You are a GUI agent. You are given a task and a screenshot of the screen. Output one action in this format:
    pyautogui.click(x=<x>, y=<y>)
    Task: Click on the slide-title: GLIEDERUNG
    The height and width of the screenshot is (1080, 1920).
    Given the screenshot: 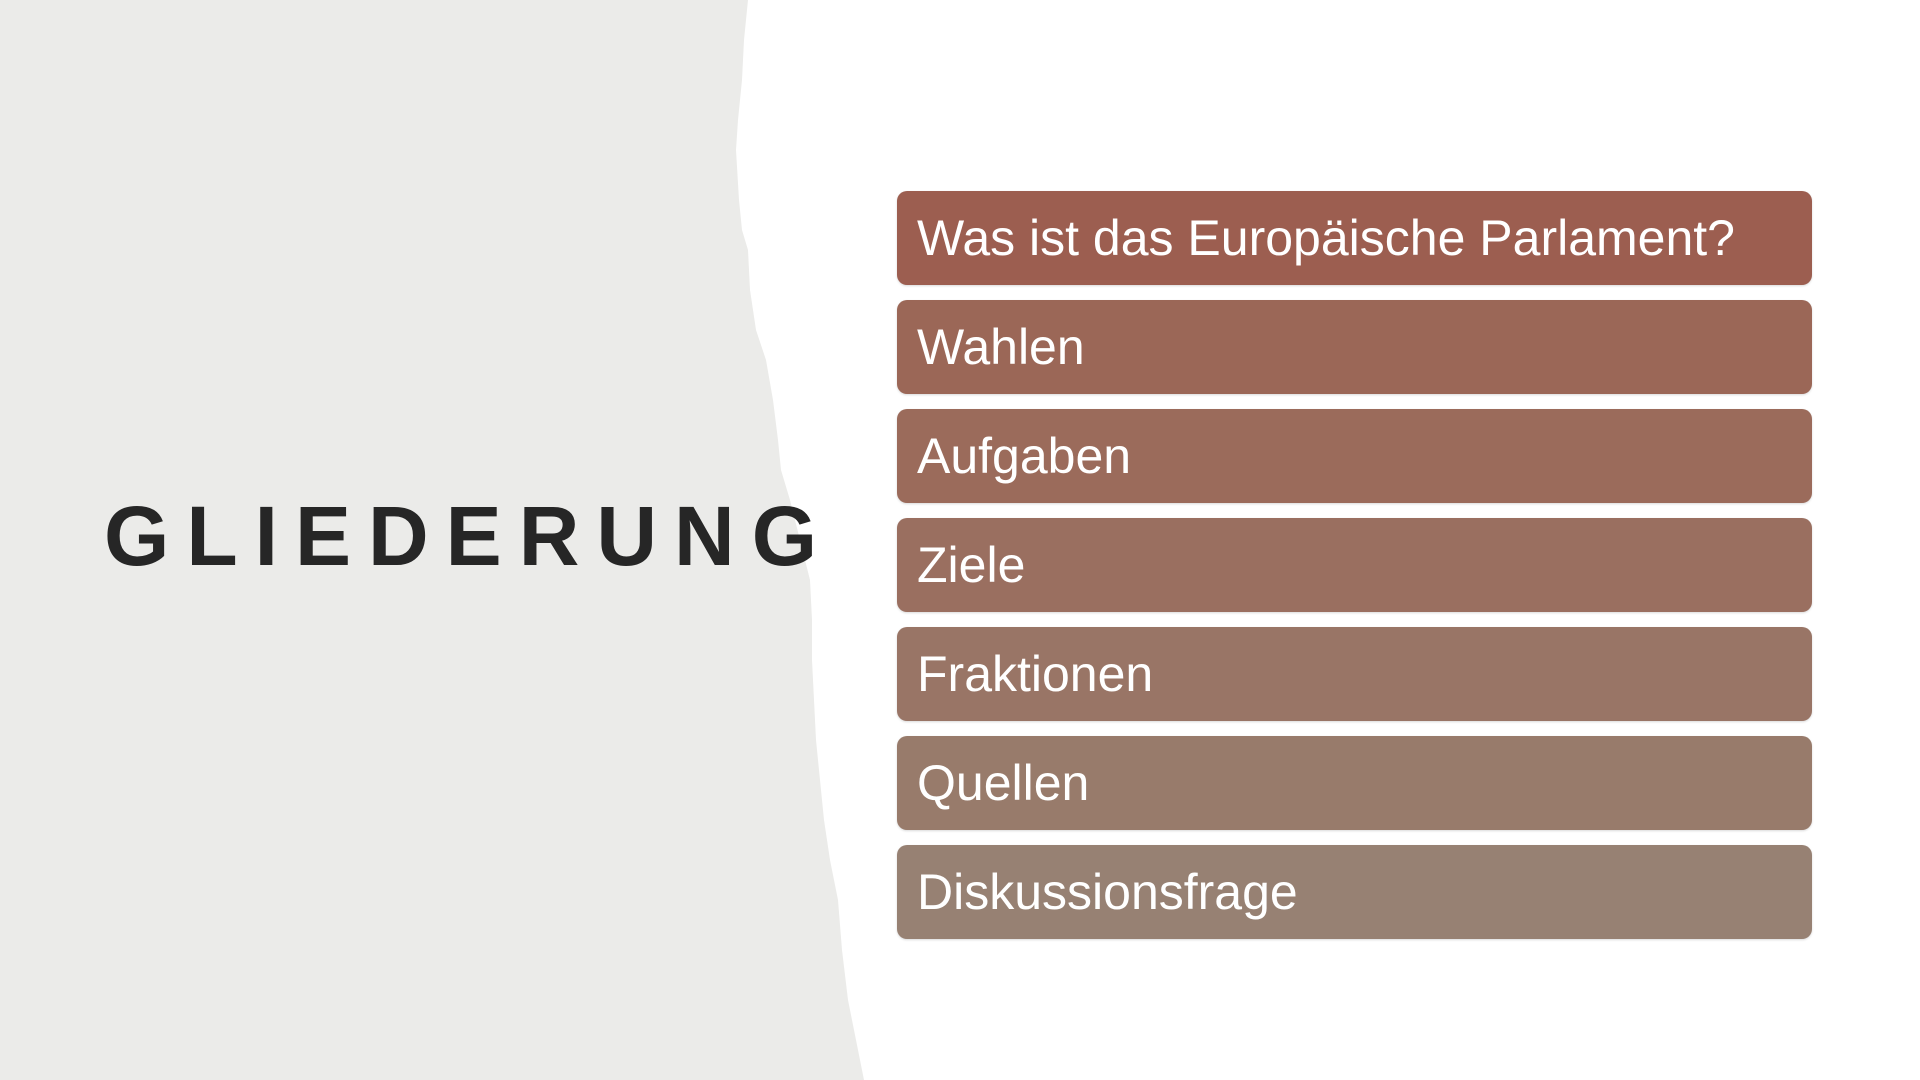 What is the action you would take?
    pyautogui.click(x=469, y=536)
    